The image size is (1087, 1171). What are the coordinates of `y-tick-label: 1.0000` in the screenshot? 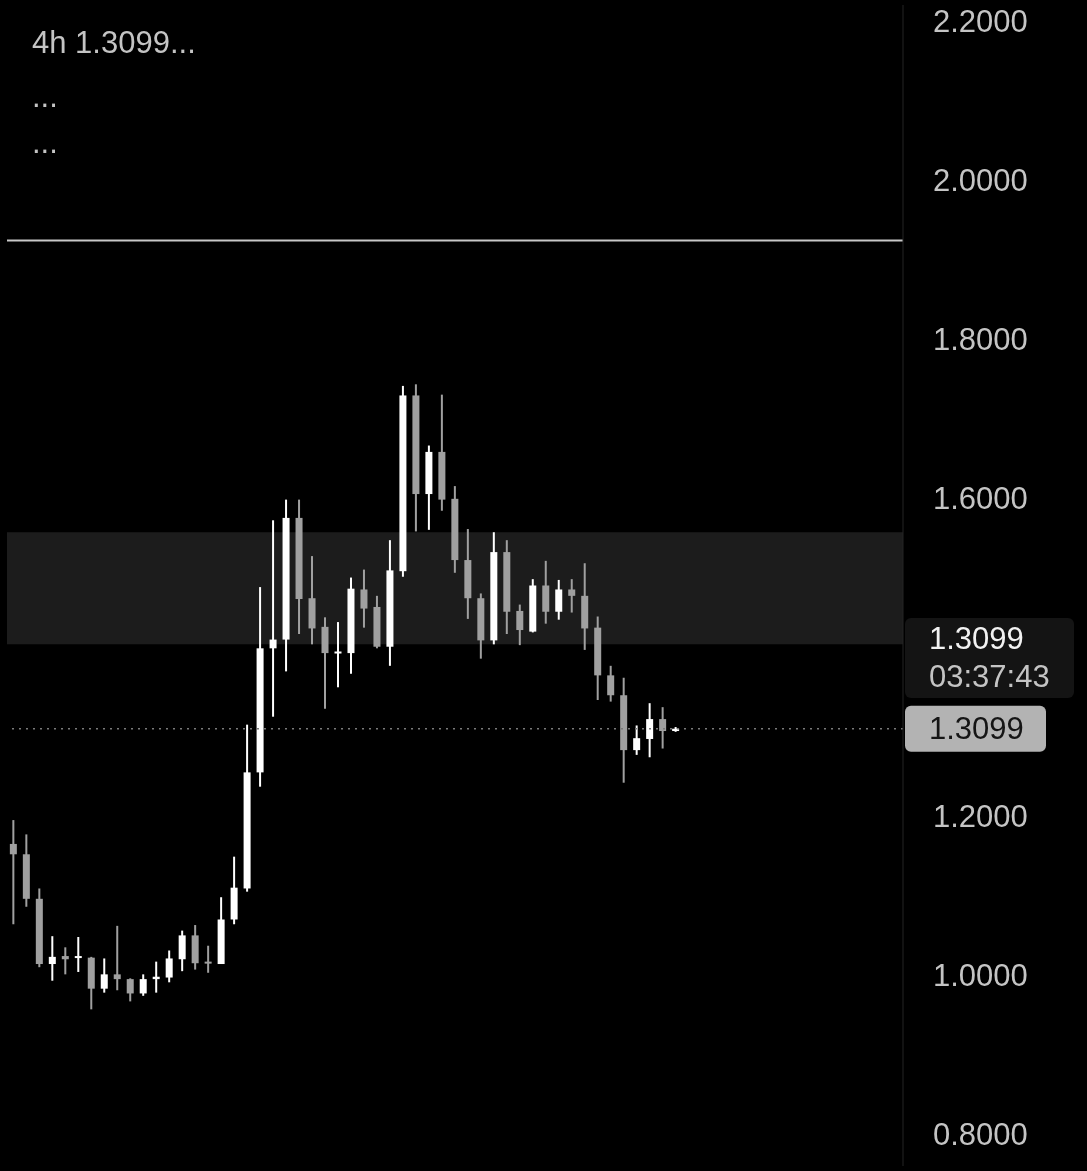 It's located at (980, 976).